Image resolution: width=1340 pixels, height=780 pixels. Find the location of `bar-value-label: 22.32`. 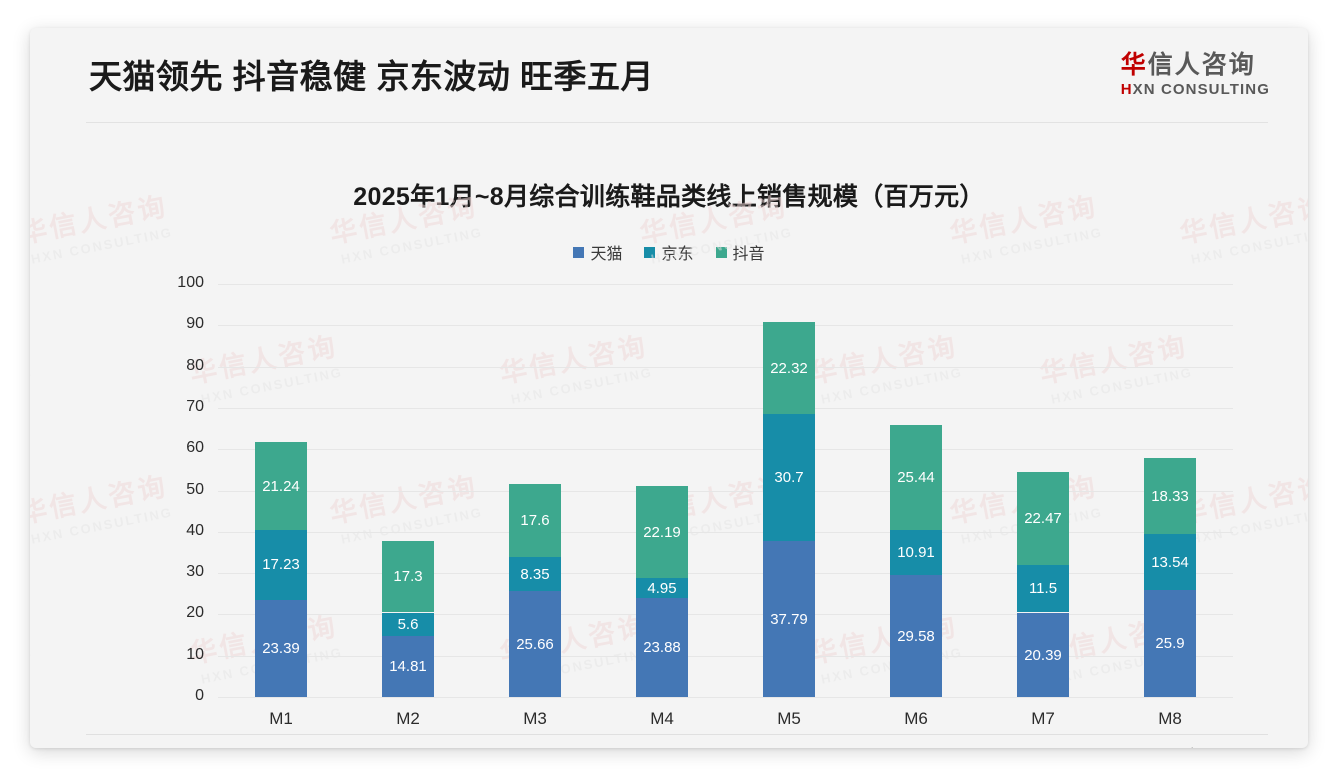

bar-value-label: 22.32 is located at coordinates (789, 368).